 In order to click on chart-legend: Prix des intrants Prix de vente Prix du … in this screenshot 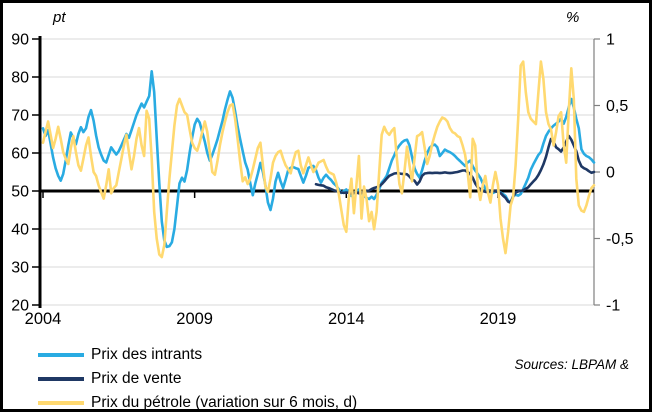, I will do `click(238, 377)`.